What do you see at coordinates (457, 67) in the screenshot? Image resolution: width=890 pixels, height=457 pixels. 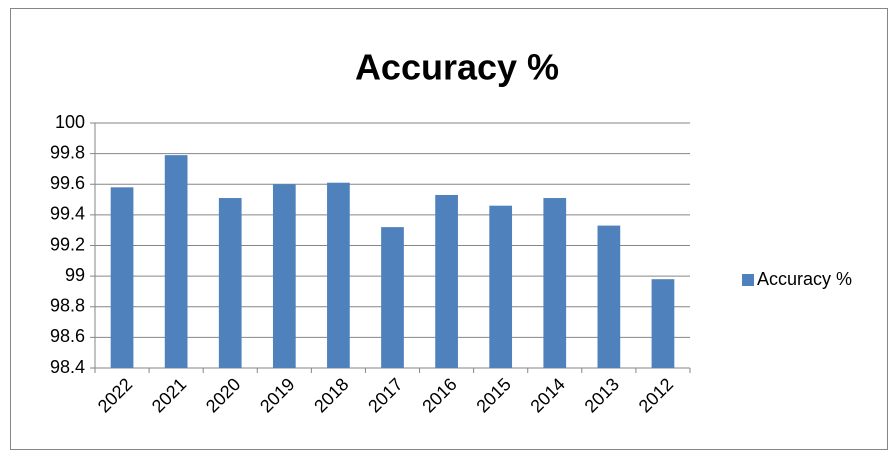 I see `chart-title: Accuracy %` at bounding box center [457, 67].